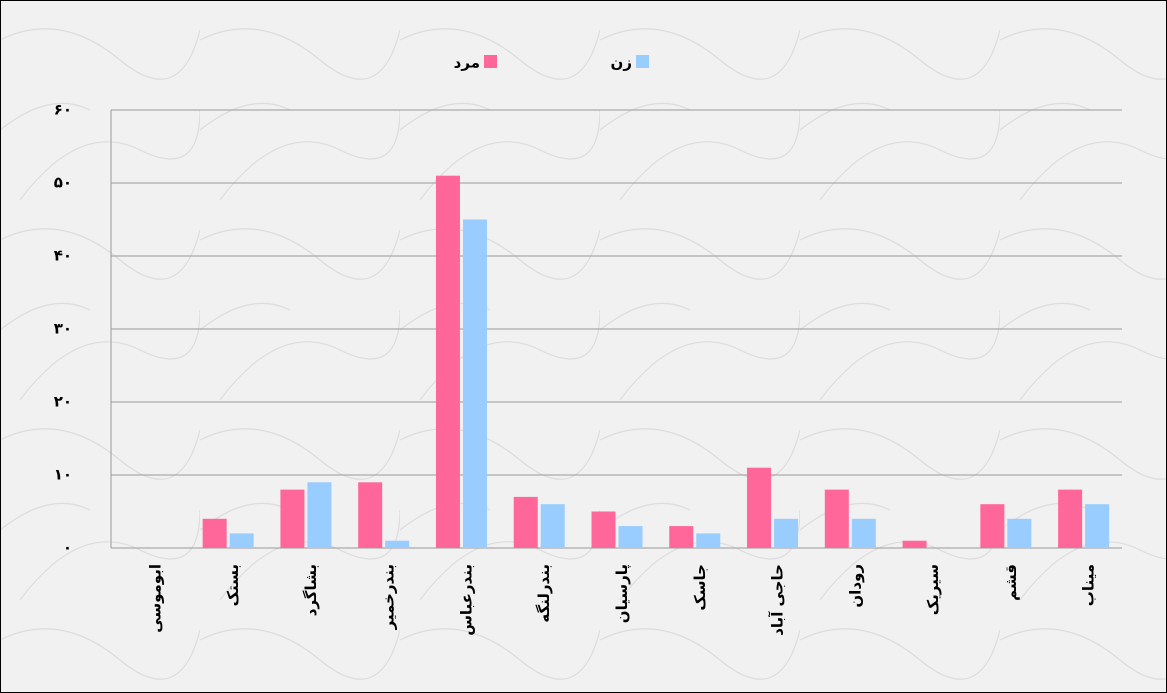 This screenshot has height=693, width=1167. Describe the element at coordinates (155, 598) in the screenshot. I see `x-tick-label: ابوموسی` at that location.